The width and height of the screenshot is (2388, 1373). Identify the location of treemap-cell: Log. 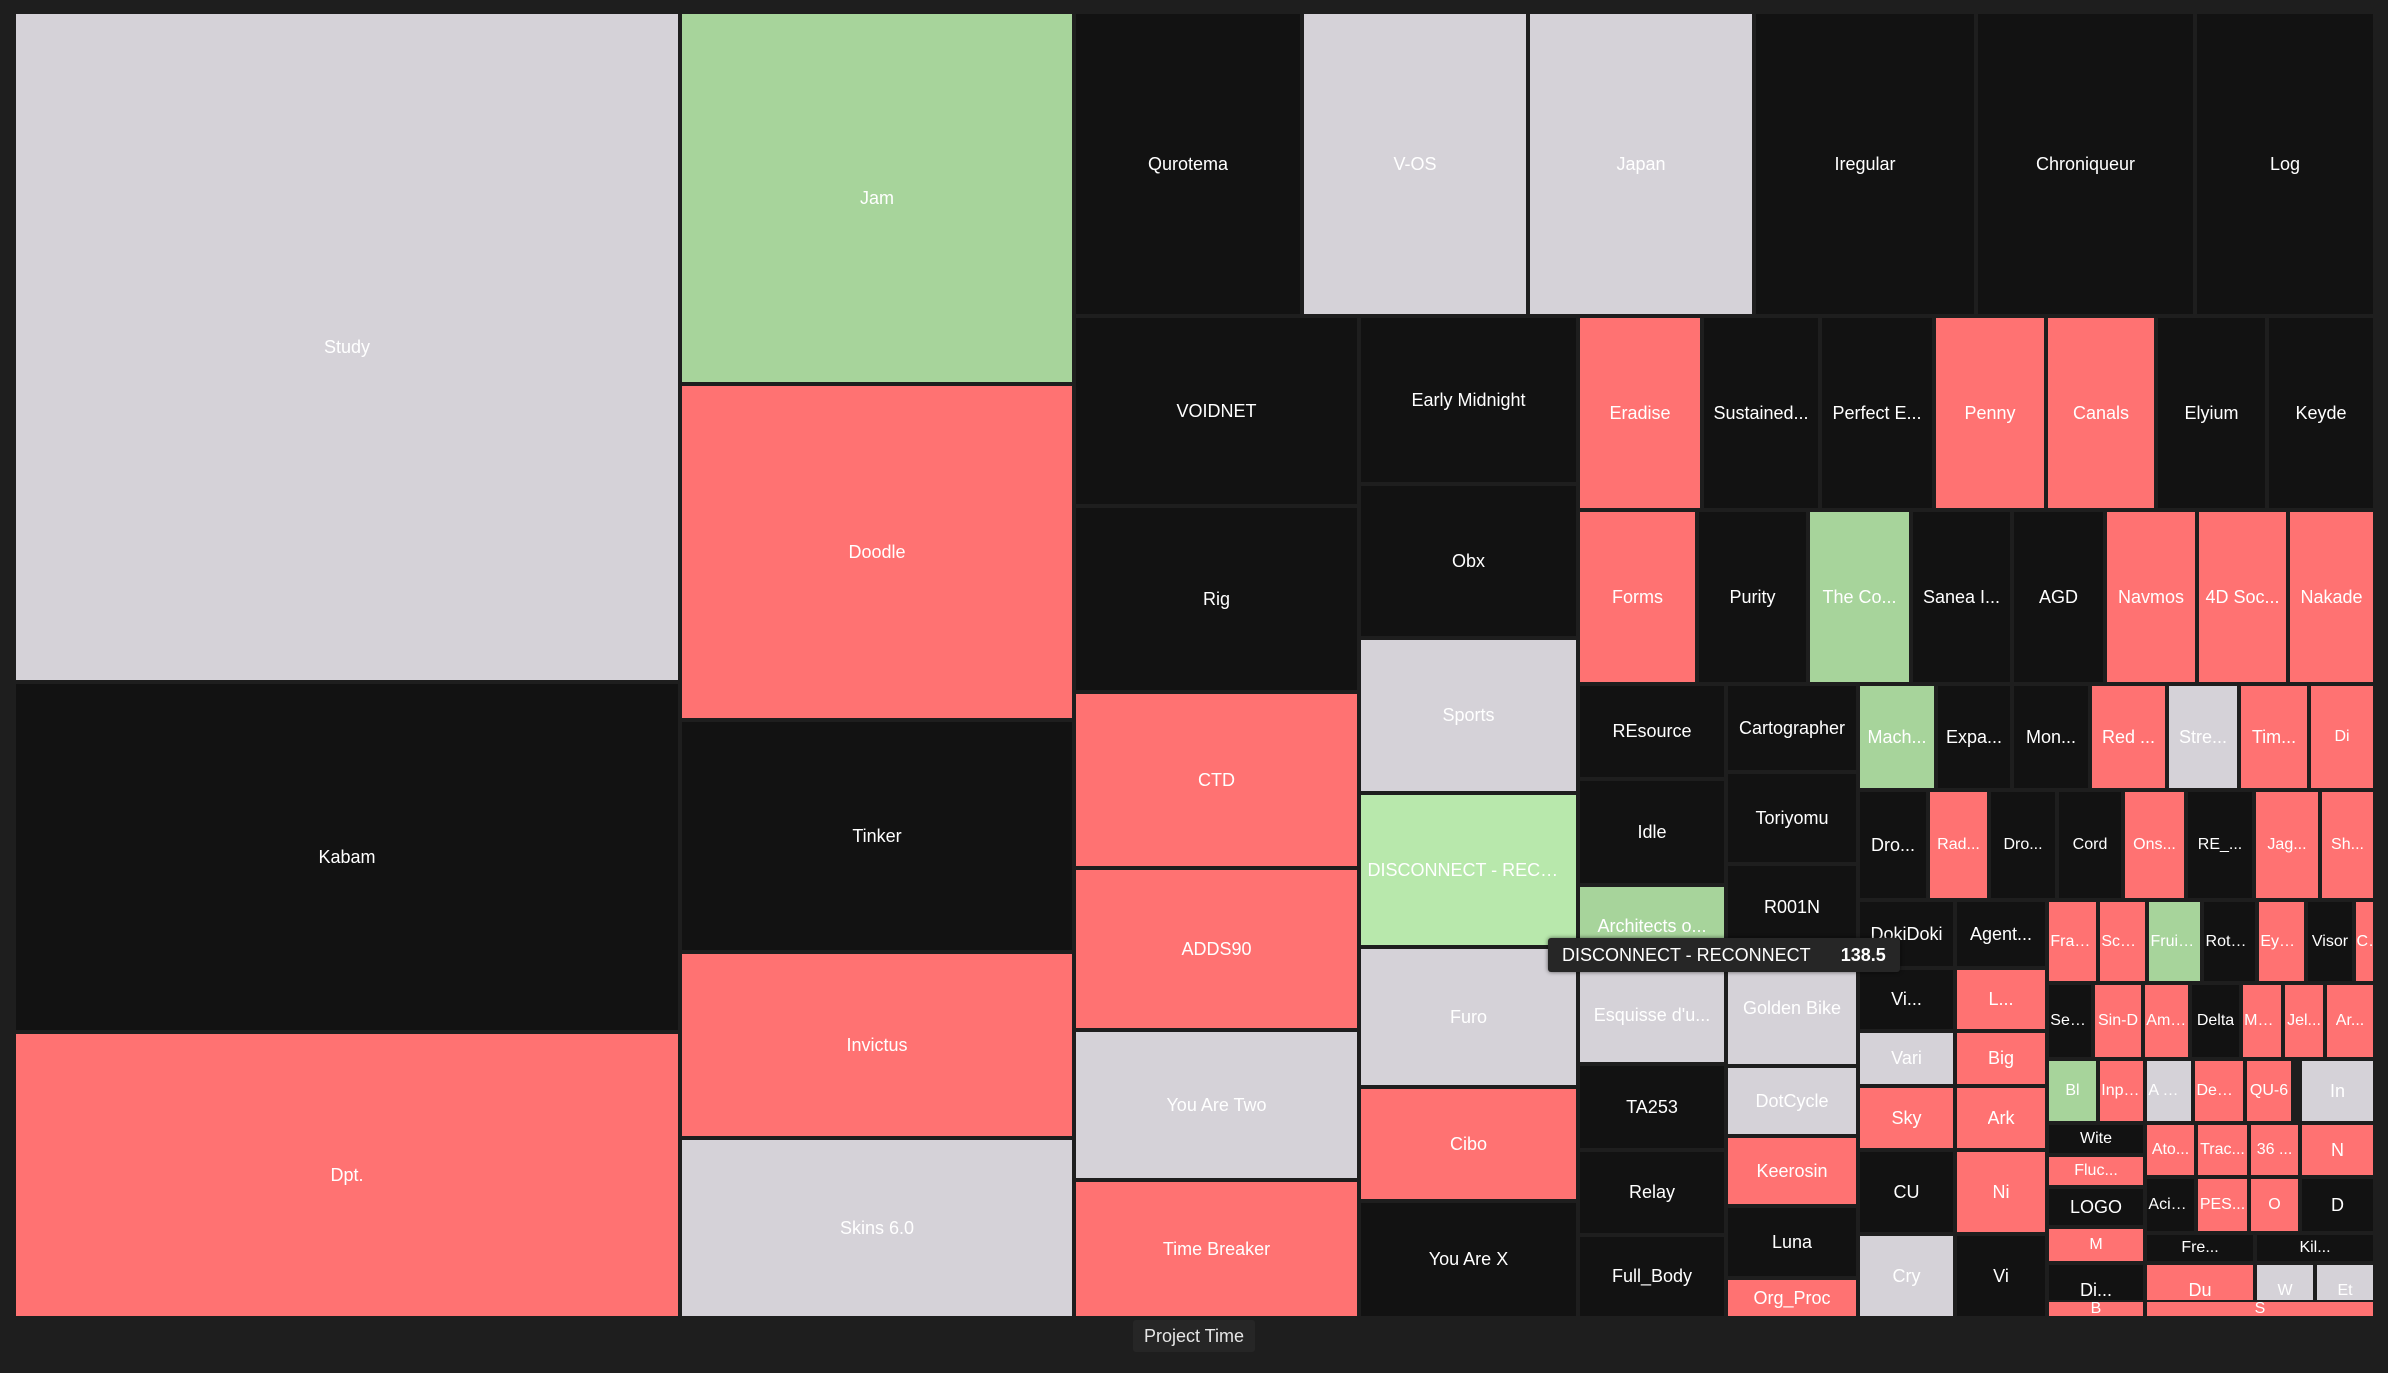
(2285, 164).